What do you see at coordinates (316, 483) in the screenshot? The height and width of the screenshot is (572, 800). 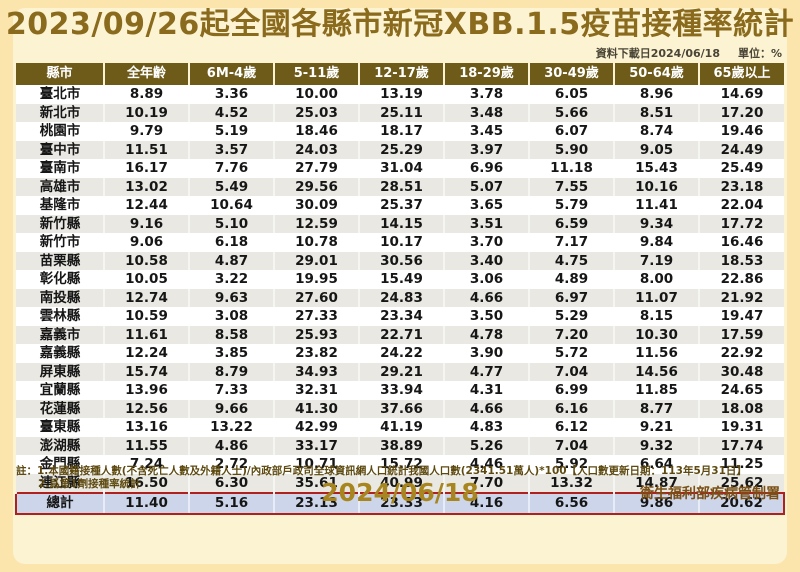 I see `value-cell: 35.61` at bounding box center [316, 483].